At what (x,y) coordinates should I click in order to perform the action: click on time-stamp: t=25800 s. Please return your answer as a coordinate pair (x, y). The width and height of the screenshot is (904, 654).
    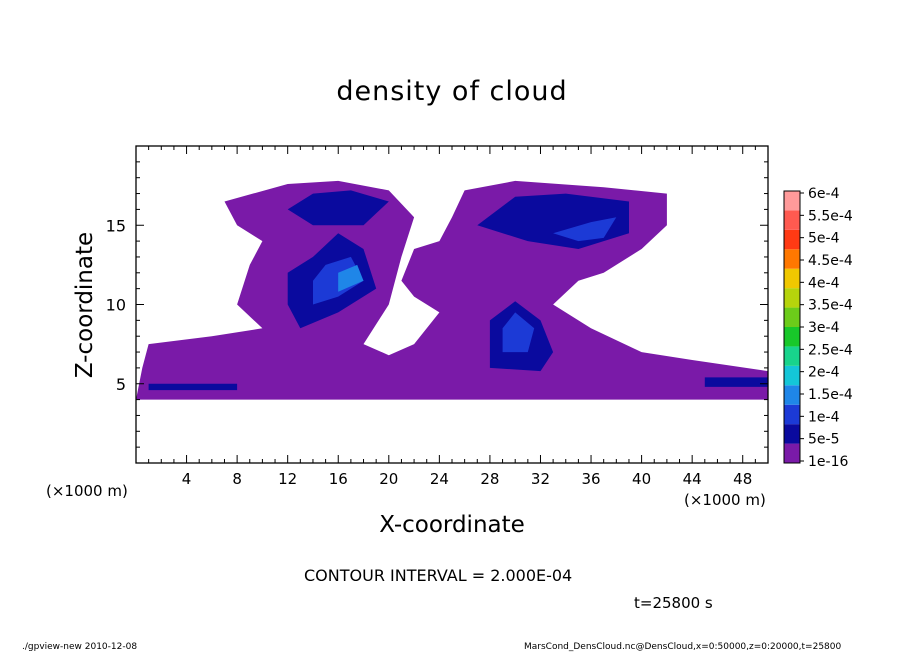
    Looking at the image, I should click on (673, 603).